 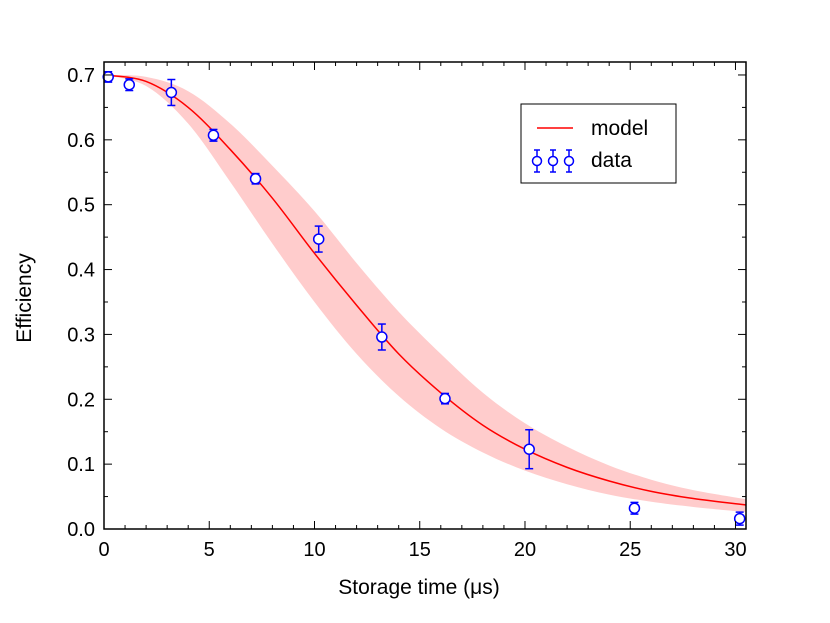 I want to click on x-tick-label: 25, so click(x=630, y=550).